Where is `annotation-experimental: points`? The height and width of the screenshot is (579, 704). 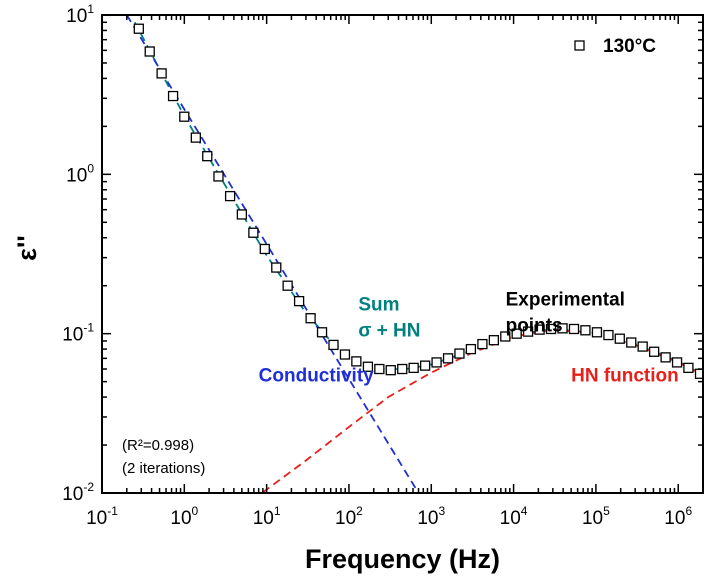
annotation-experimental: points is located at coordinates (534, 326).